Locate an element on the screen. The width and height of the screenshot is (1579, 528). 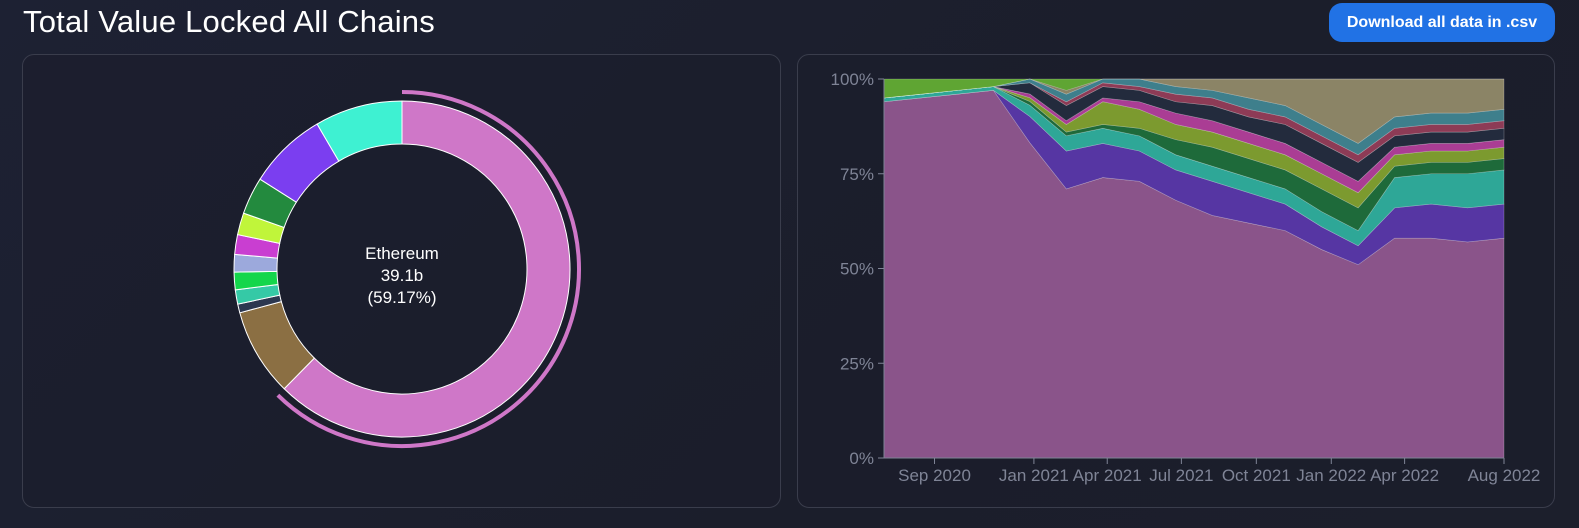
x-tick-label: Aug 2022 is located at coordinates (1504, 475).